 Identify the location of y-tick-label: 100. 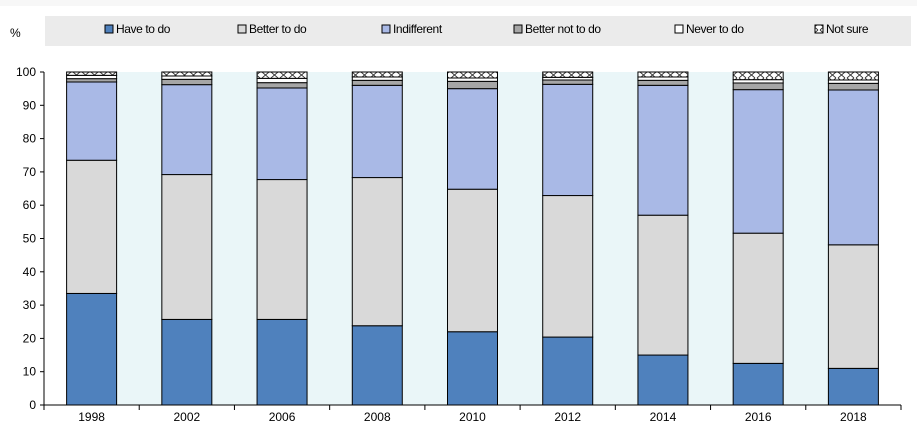
(26, 72).